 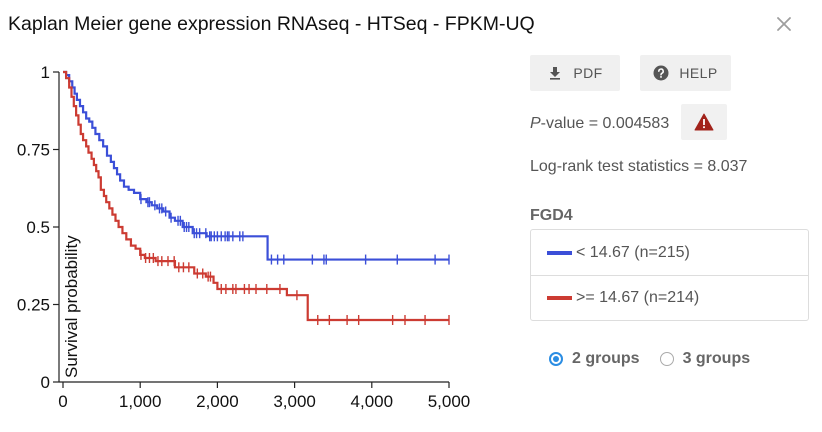 I want to click on y-tick-label: 0.25, so click(x=33, y=305).